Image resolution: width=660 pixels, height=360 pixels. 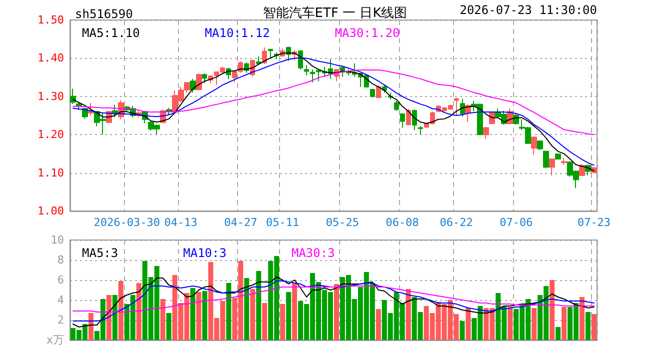 I want to click on y-tick-label: 1.10, so click(x=51, y=173).